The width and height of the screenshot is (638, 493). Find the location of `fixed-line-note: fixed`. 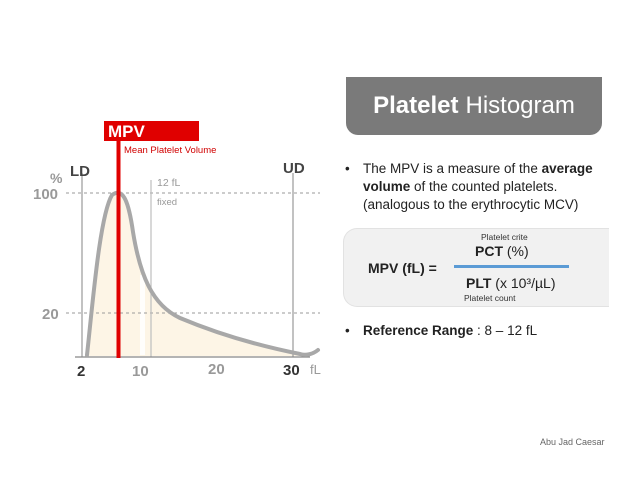

fixed-line-note: fixed is located at coordinates (167, 202).